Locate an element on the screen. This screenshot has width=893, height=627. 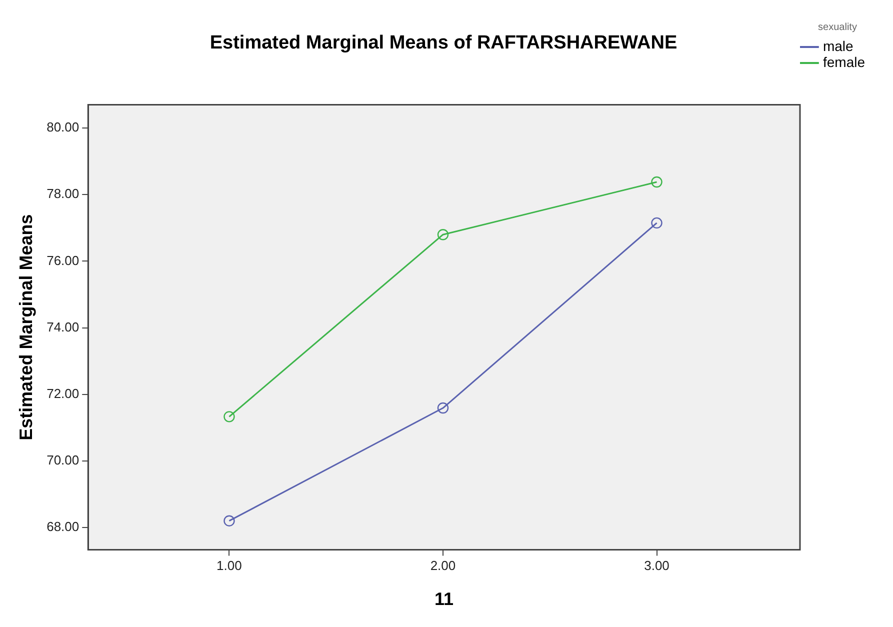
x-tick-label: 2.00 is located at coordinates (443, 566).